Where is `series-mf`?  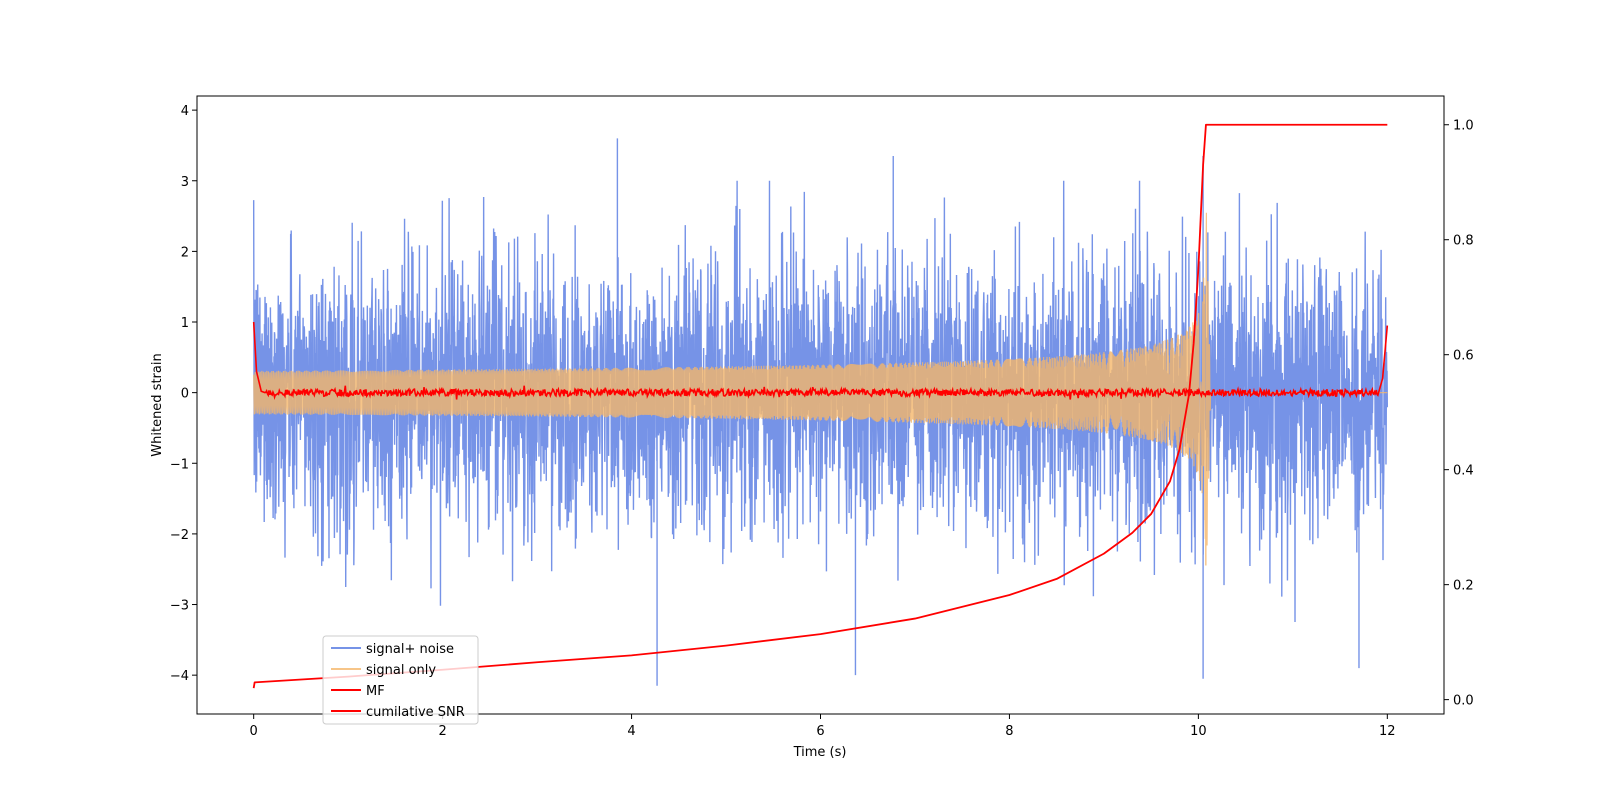
series-mf is located at coordinates (820, 360).